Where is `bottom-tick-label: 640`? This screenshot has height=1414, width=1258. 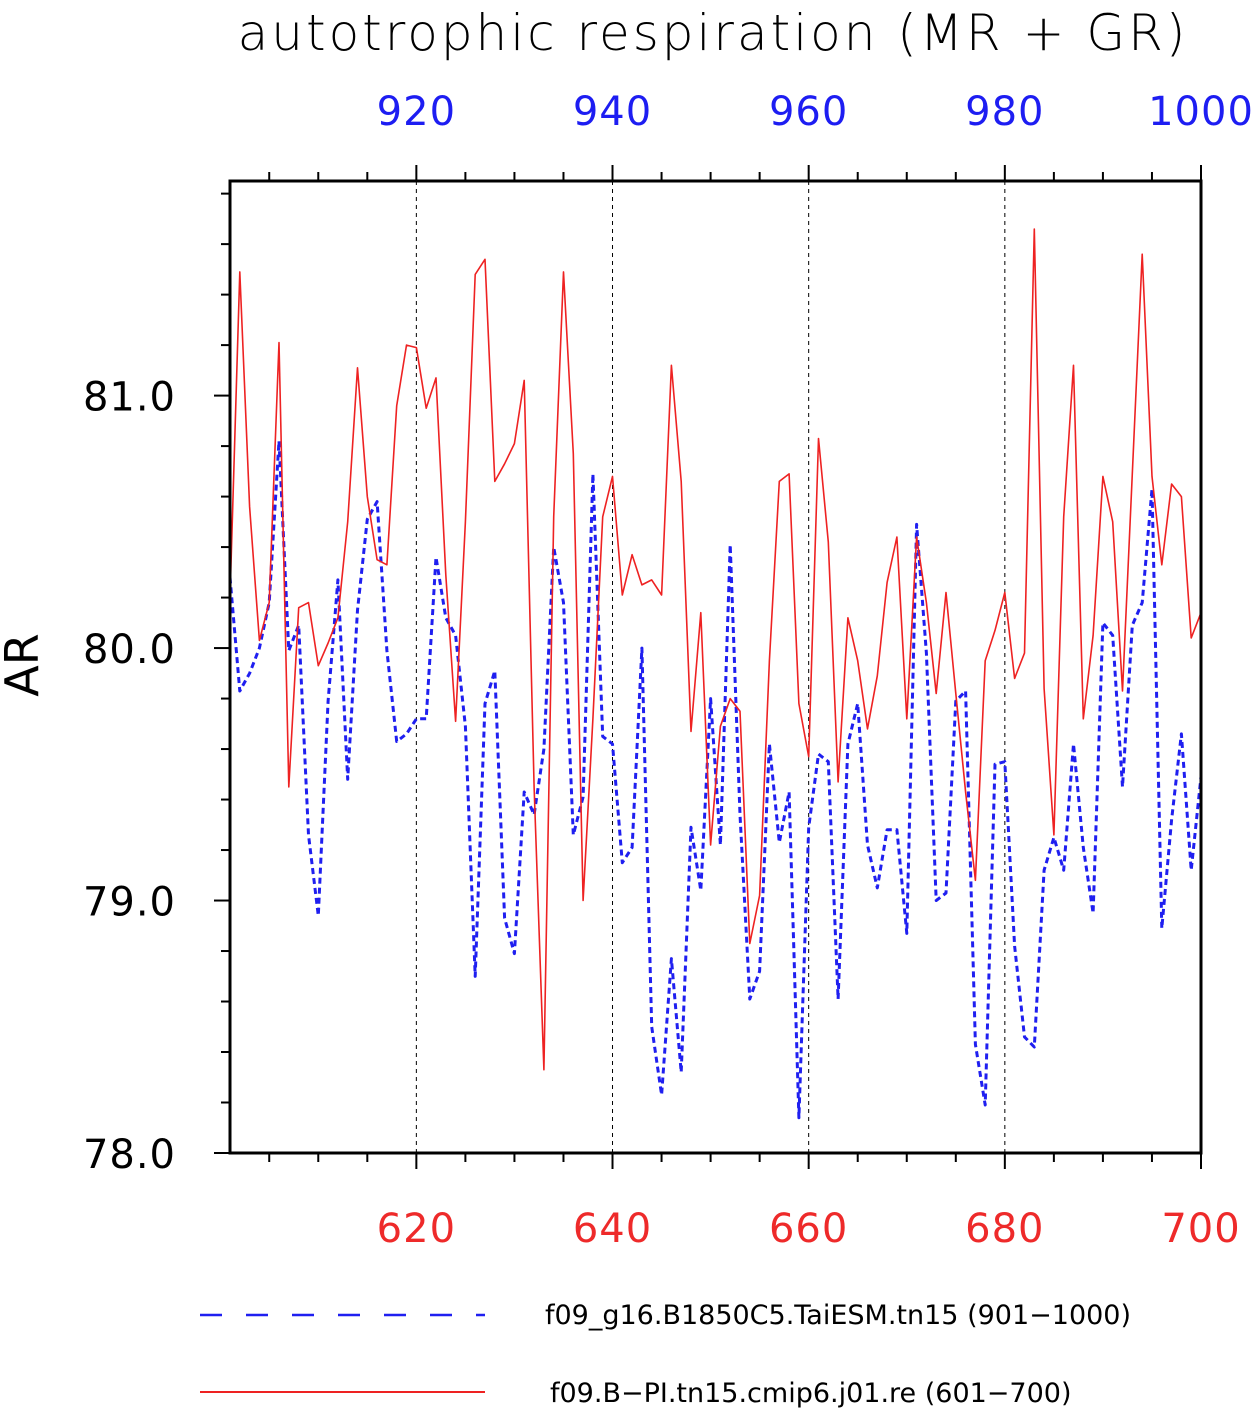 bottom-tick-label: 640 is located at coordinates (612, 1229).